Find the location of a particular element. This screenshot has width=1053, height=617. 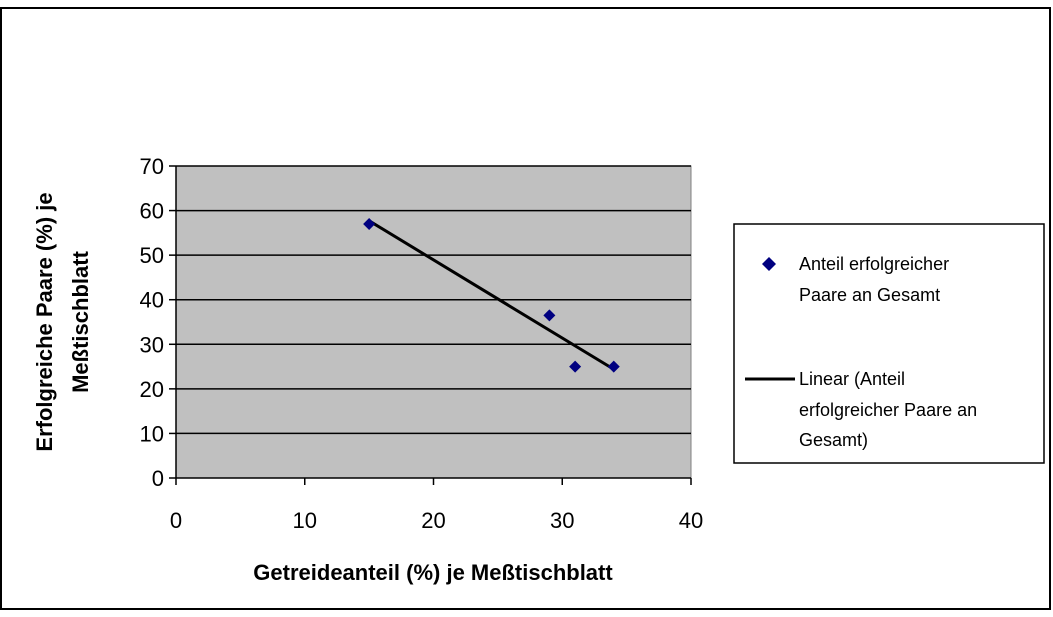

legend-label-trendline-line-3: Gesamt) is located at coordinates (833, 440).